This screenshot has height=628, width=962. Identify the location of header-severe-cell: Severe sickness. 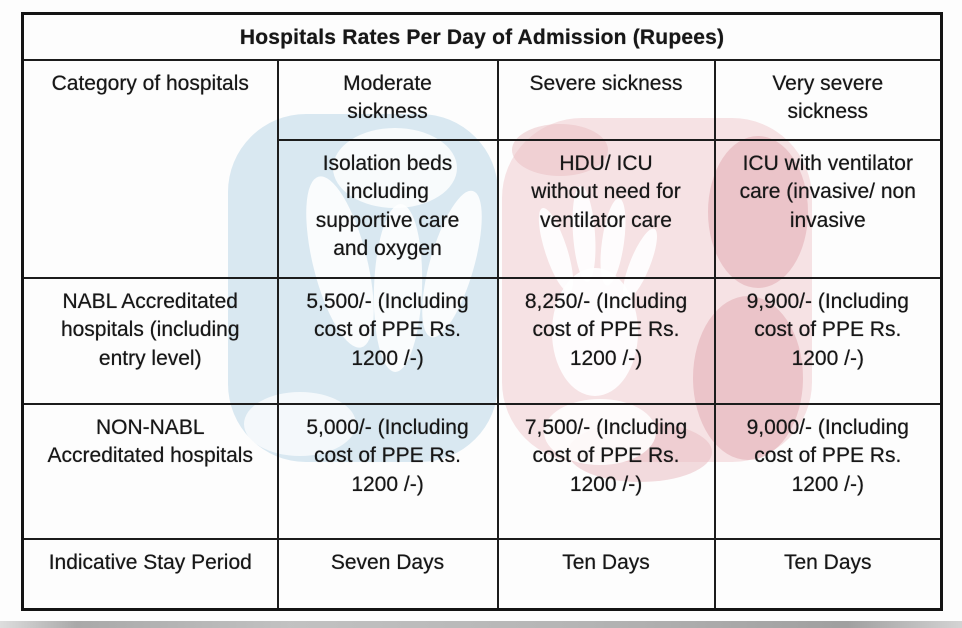
(606, 99).